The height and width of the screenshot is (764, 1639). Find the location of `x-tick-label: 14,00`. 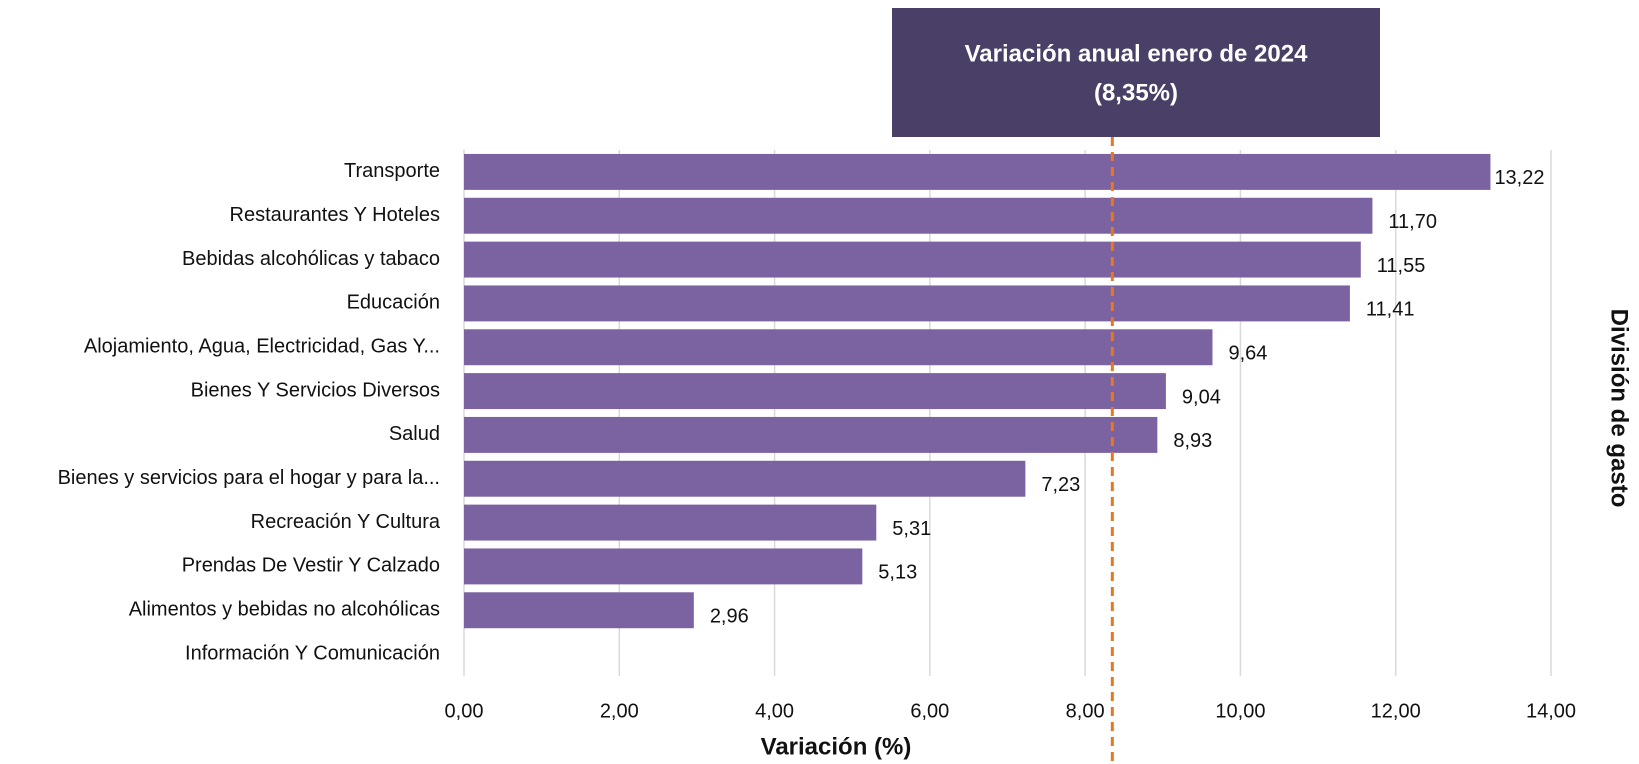

x-tick-label: 14,00 is located at coordinates (1551, 711).